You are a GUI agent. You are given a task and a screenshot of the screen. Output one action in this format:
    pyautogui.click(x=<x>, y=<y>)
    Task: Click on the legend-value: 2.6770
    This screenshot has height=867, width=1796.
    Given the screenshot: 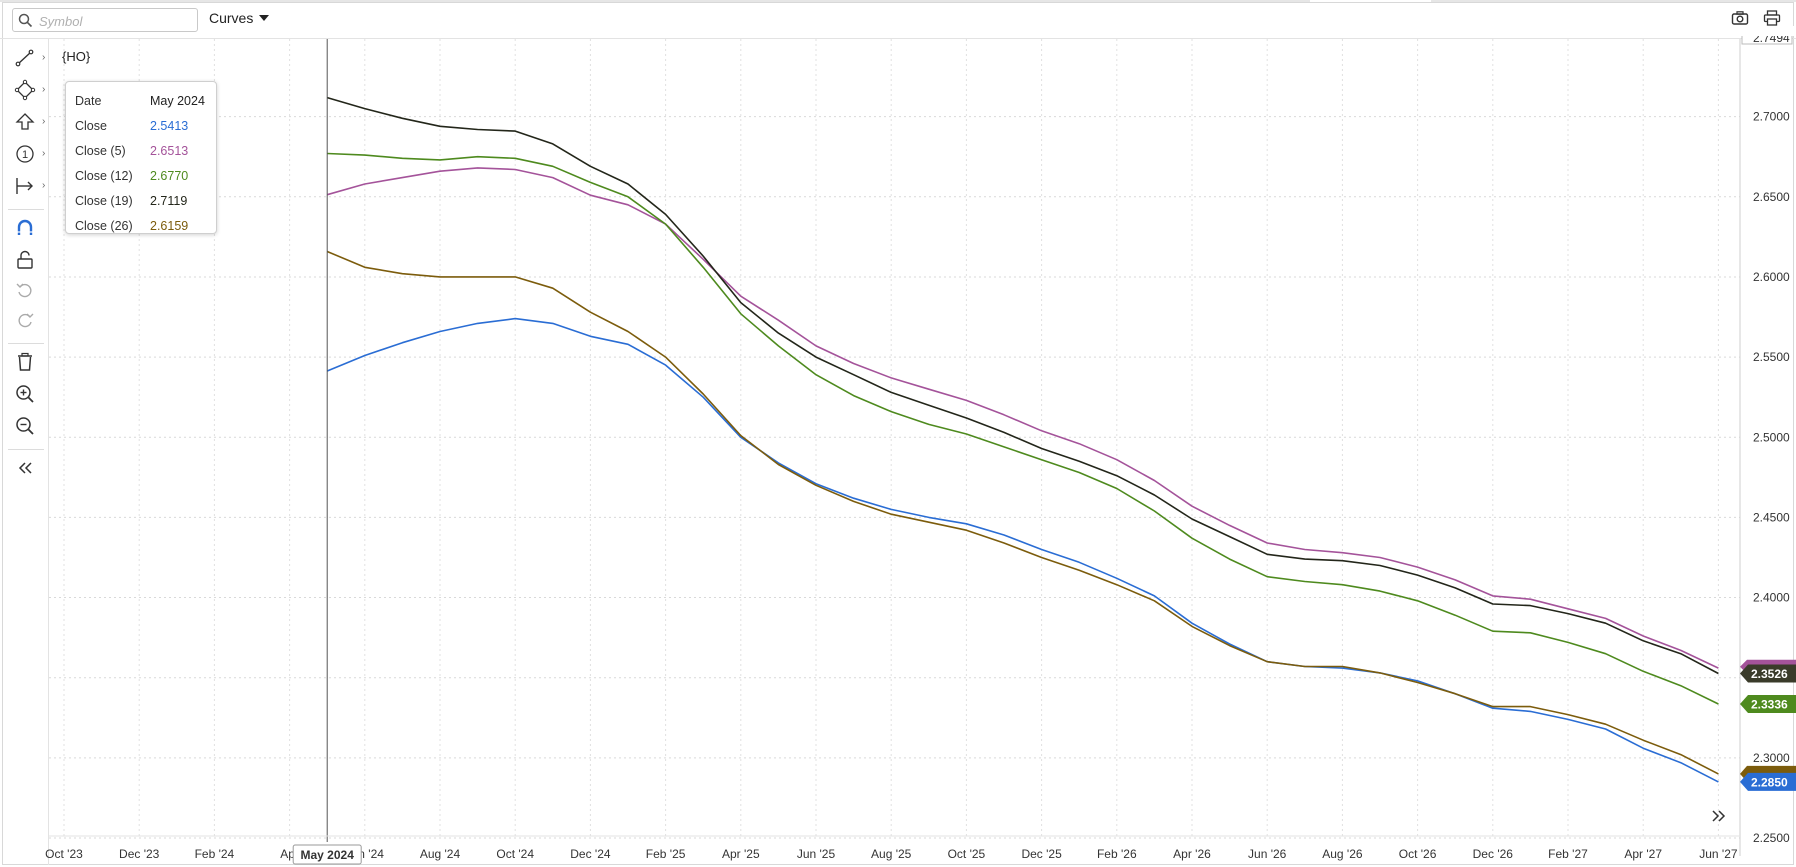 What is the action you would take?
    pyautogui.click(x=169, y=176)
    